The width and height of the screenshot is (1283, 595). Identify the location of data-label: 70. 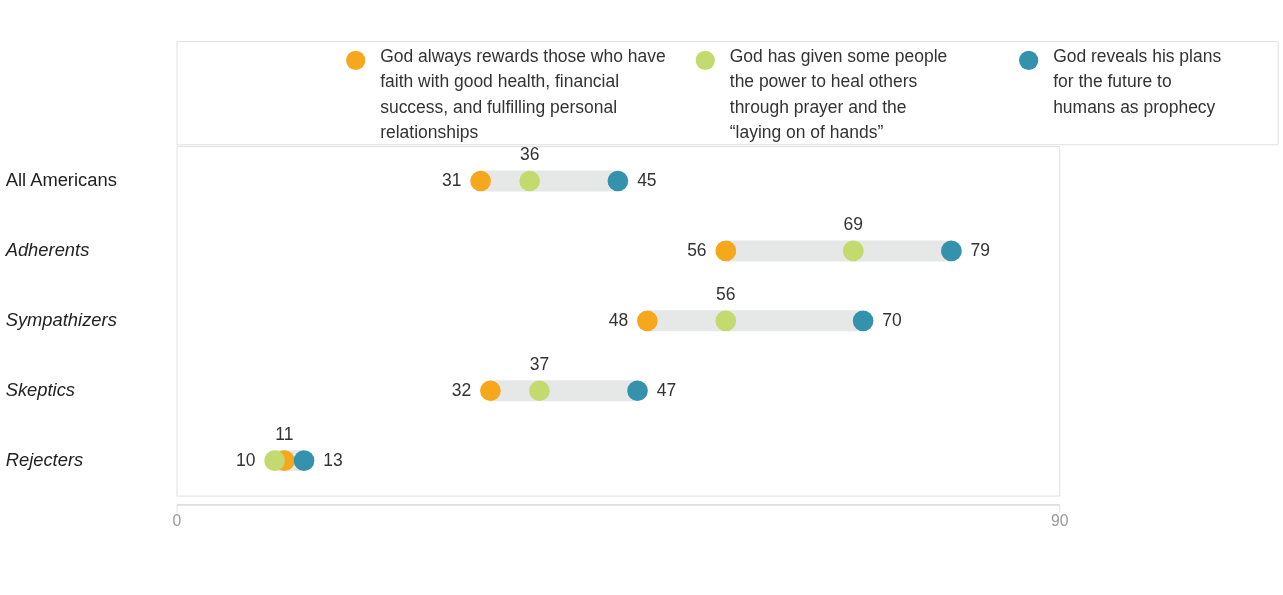
(892, 320).